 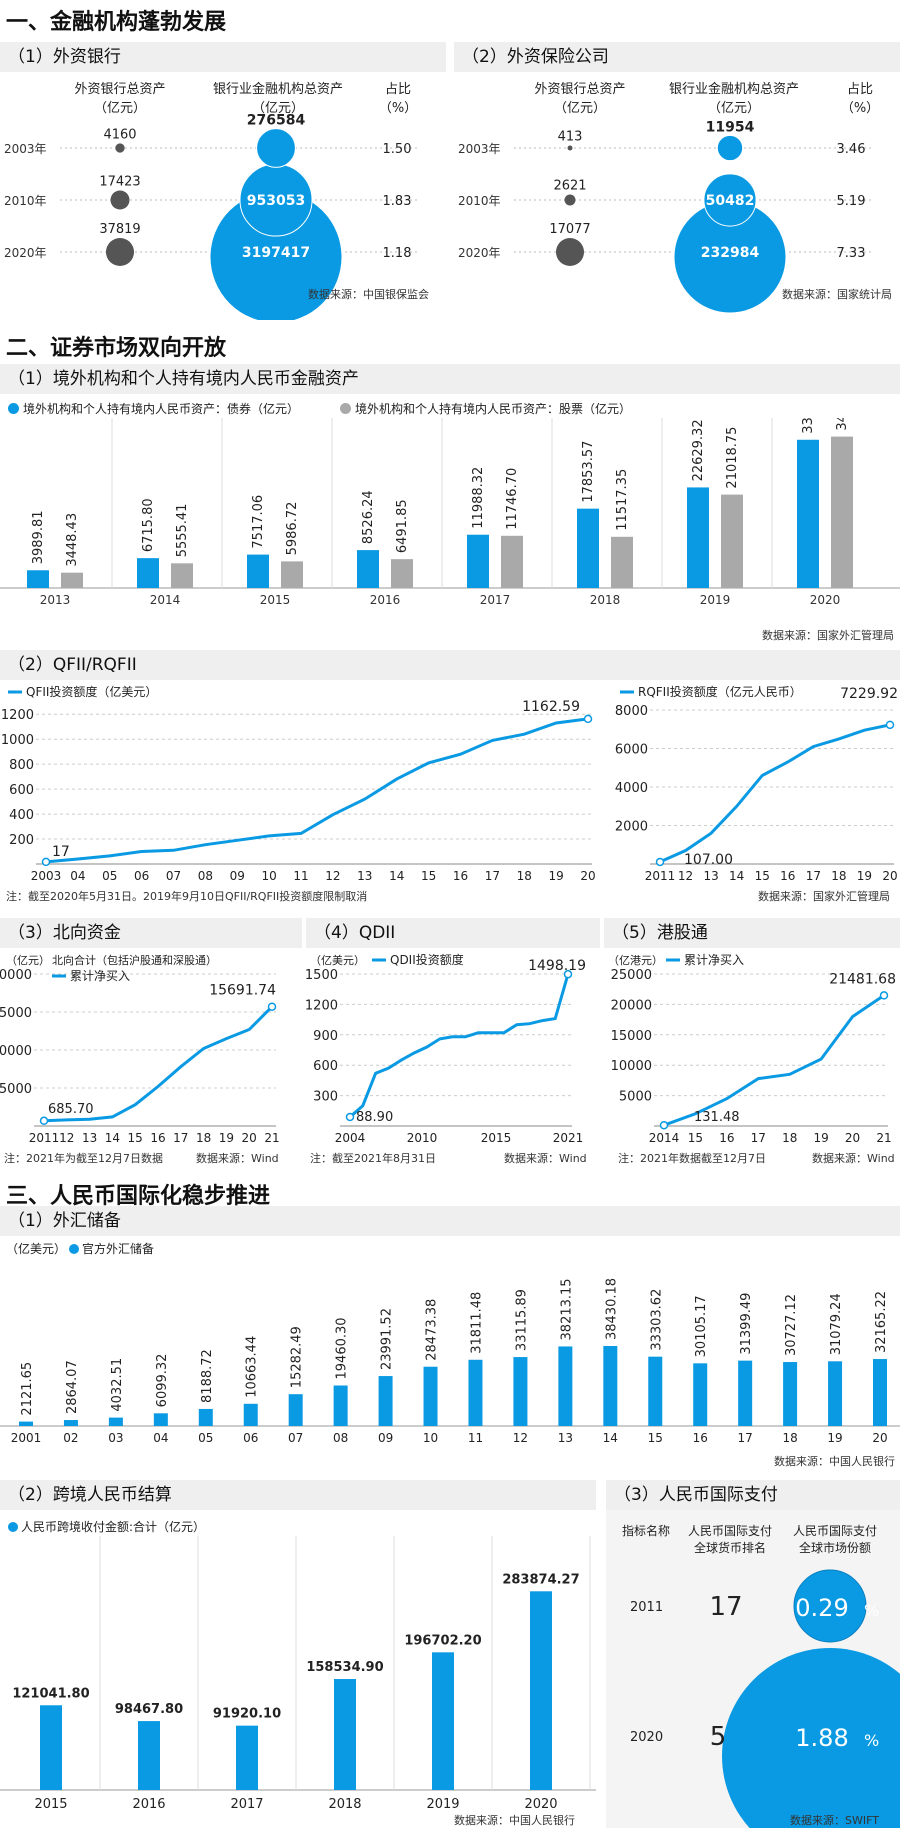 I want to click on x-tick-label: 12, so click(x=332, y=876).